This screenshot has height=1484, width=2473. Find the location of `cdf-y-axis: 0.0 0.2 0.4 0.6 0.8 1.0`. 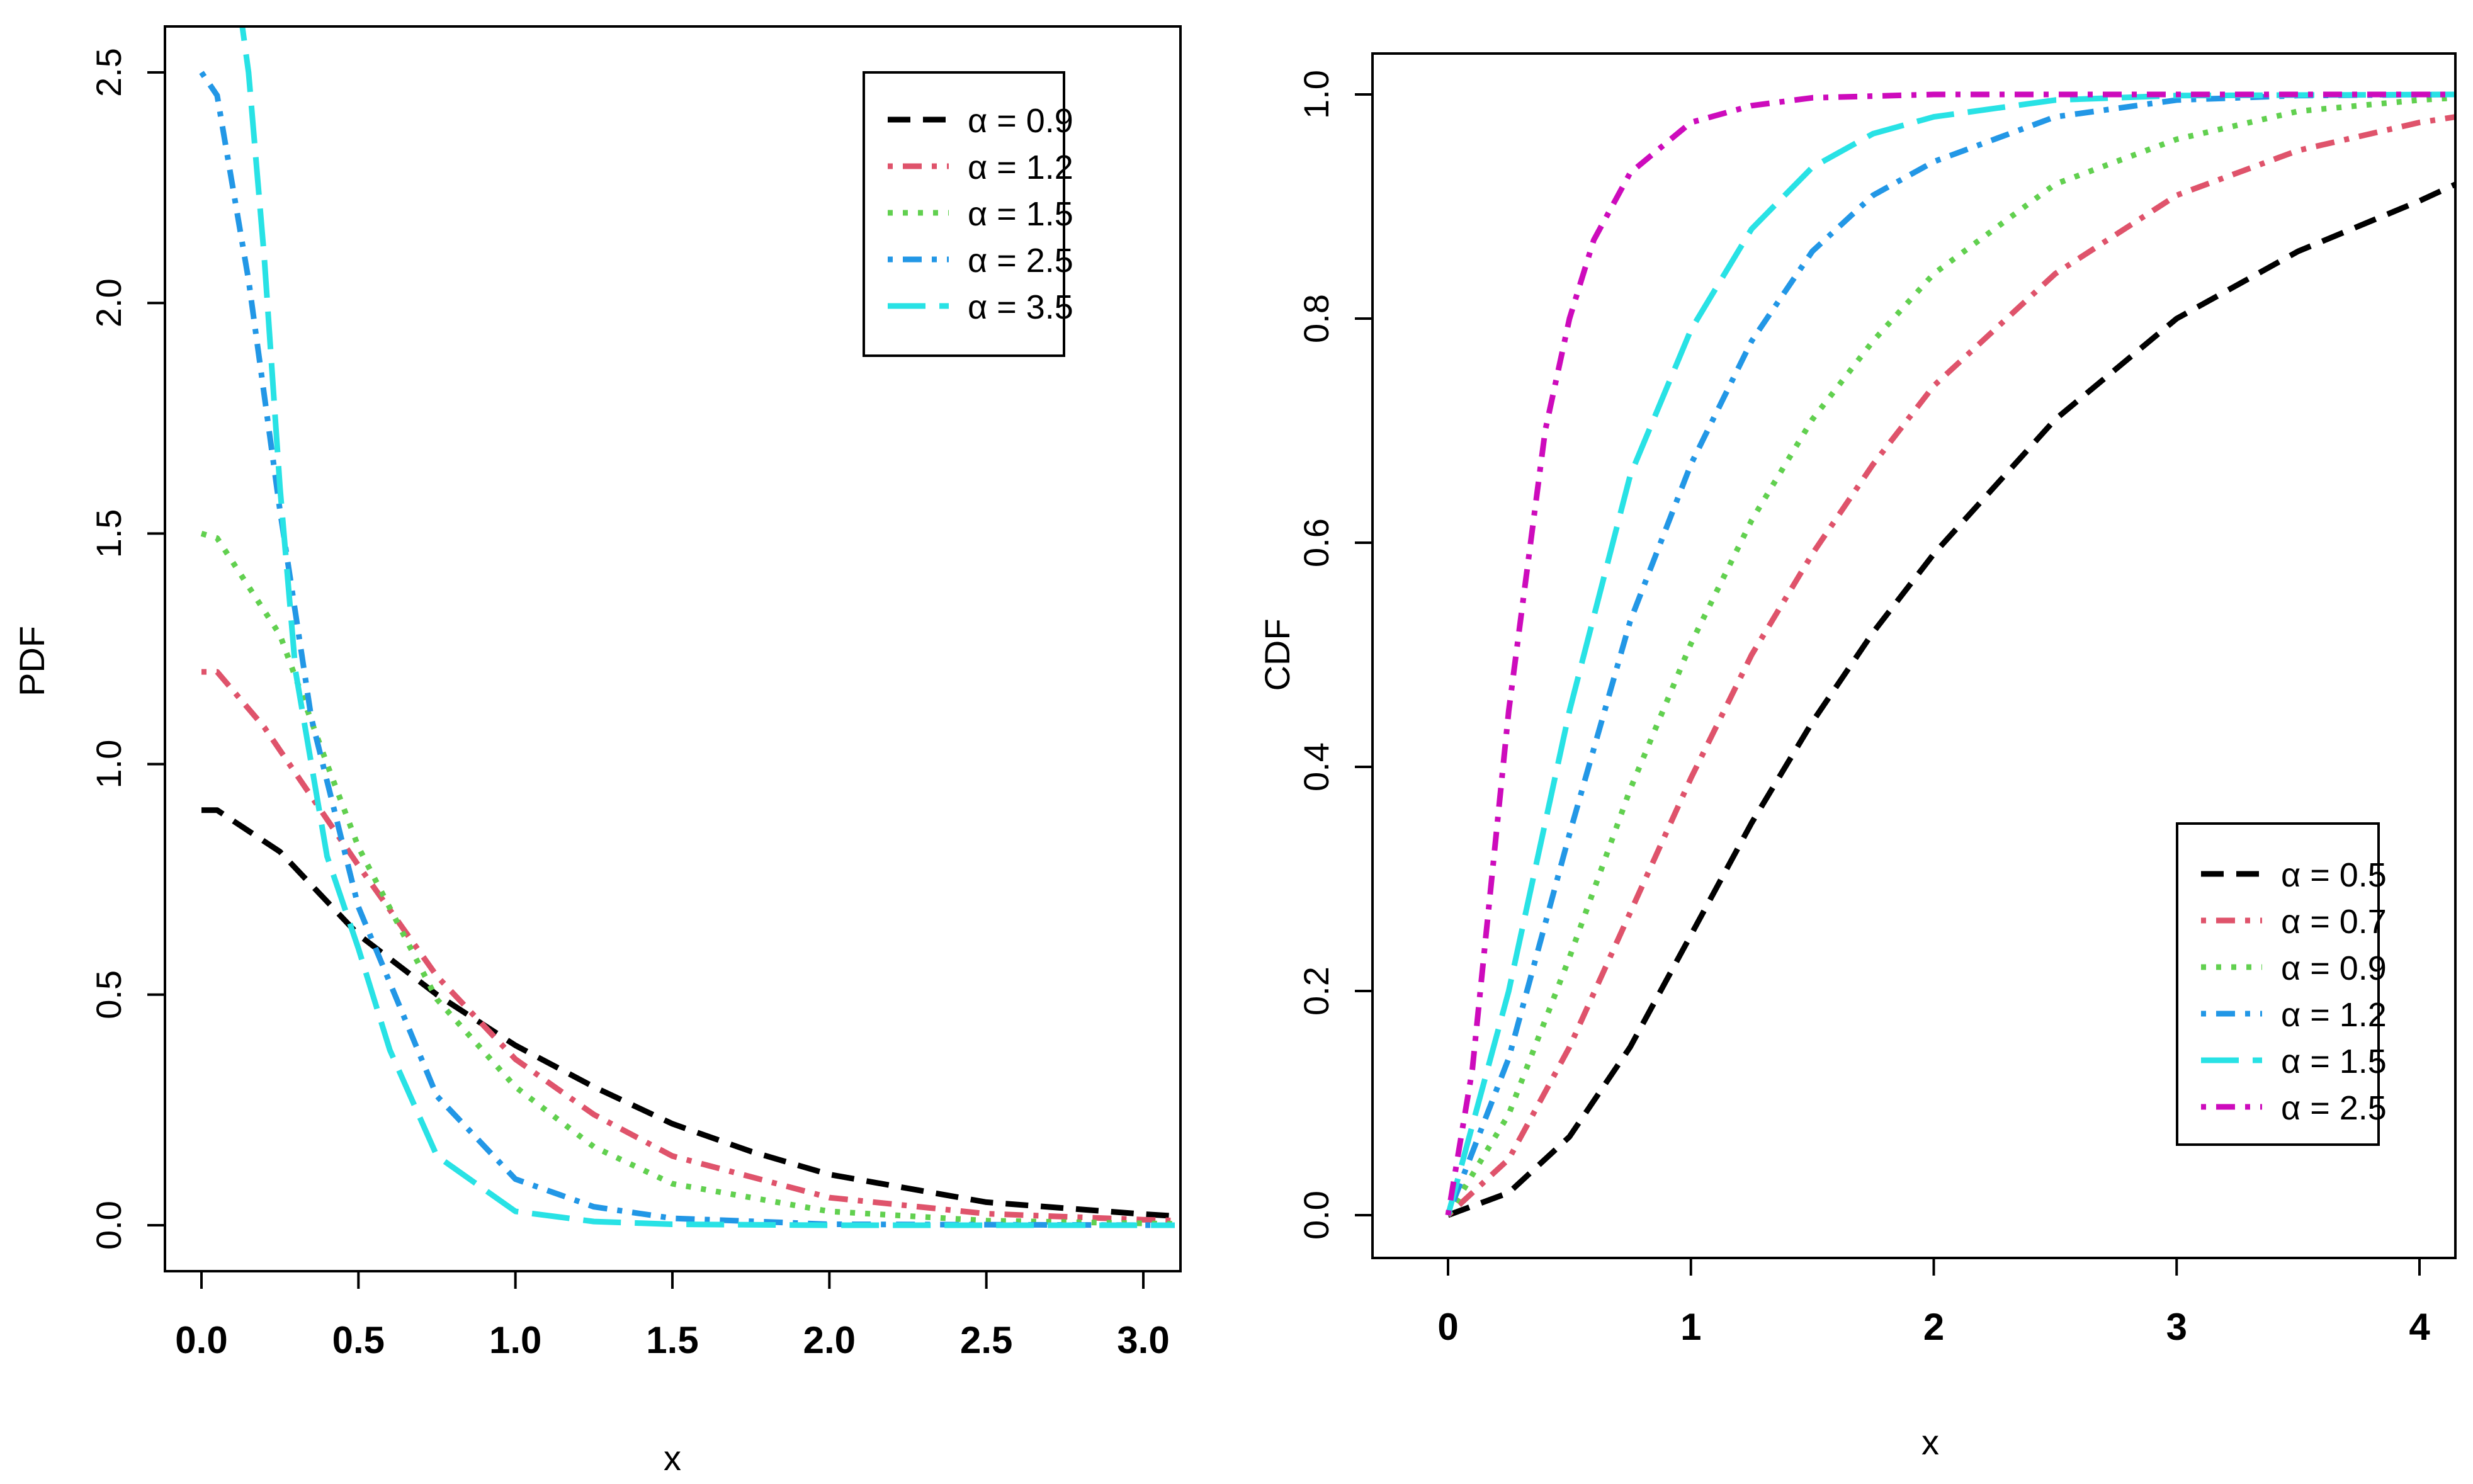

cdf-y-axis: 0.0 0.2 0.4 0.6 0.8 1.0 is located at coordinates (1335, 655).